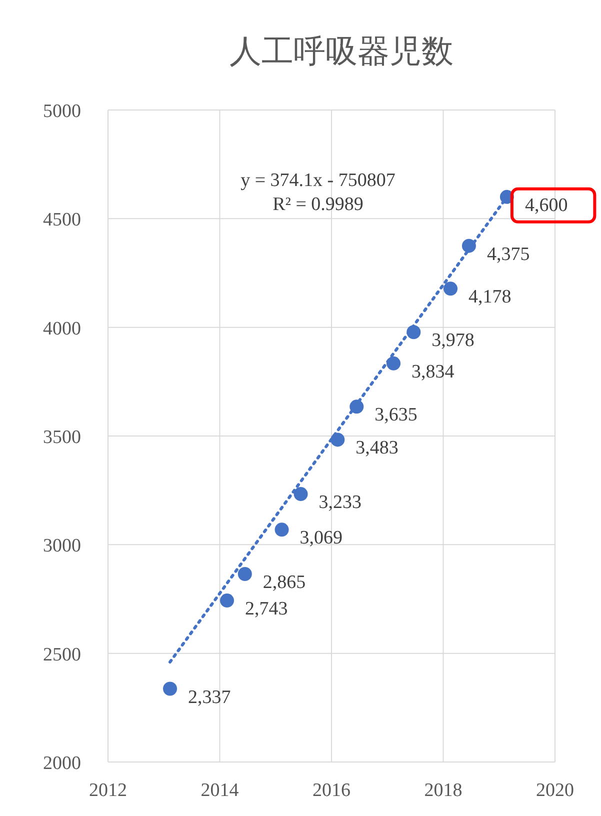 The image size is (601, 816). I want to click on annotation: R² = 0.9989, so click(318, 204).